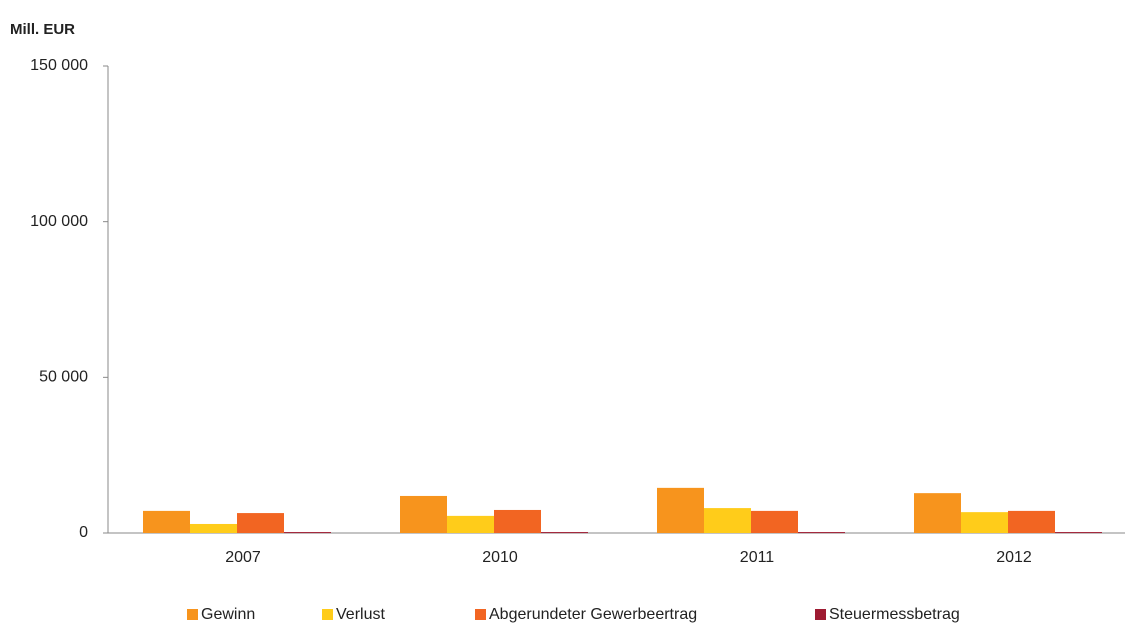  I want to click on x-tick-label: 2007, so click(243, 557).